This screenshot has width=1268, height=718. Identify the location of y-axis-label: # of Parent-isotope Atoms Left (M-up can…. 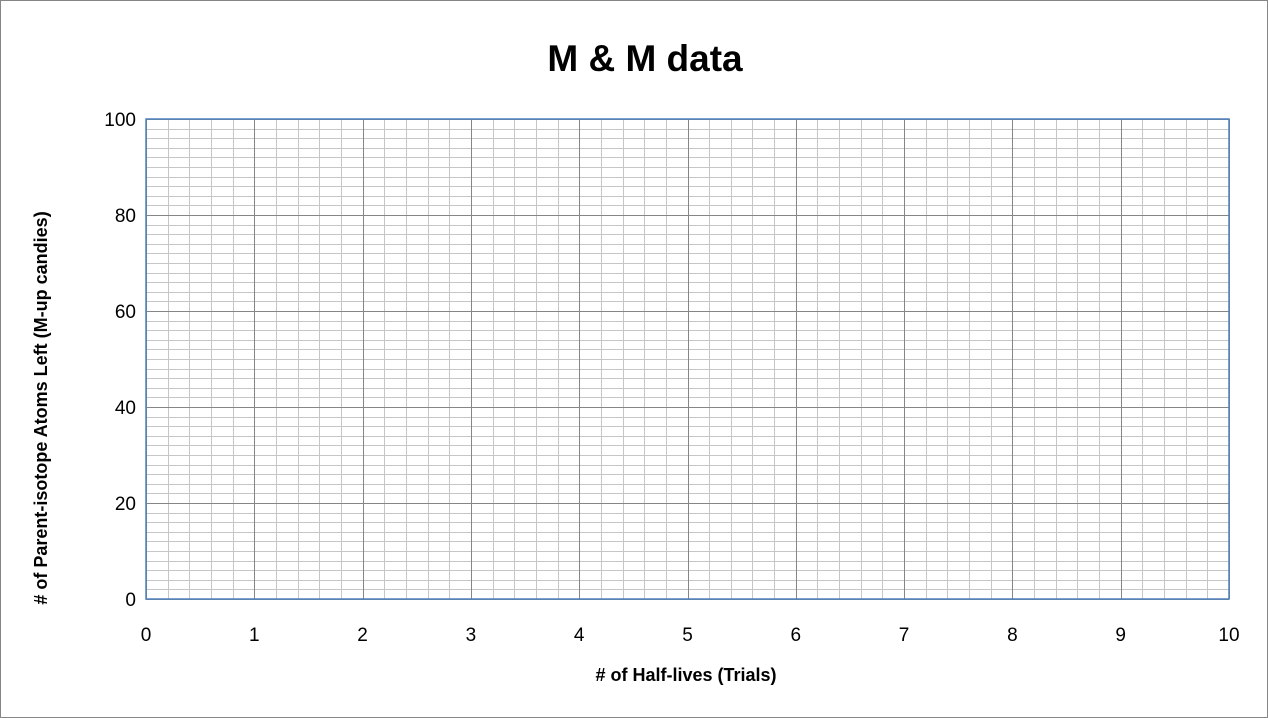
(41, 407).